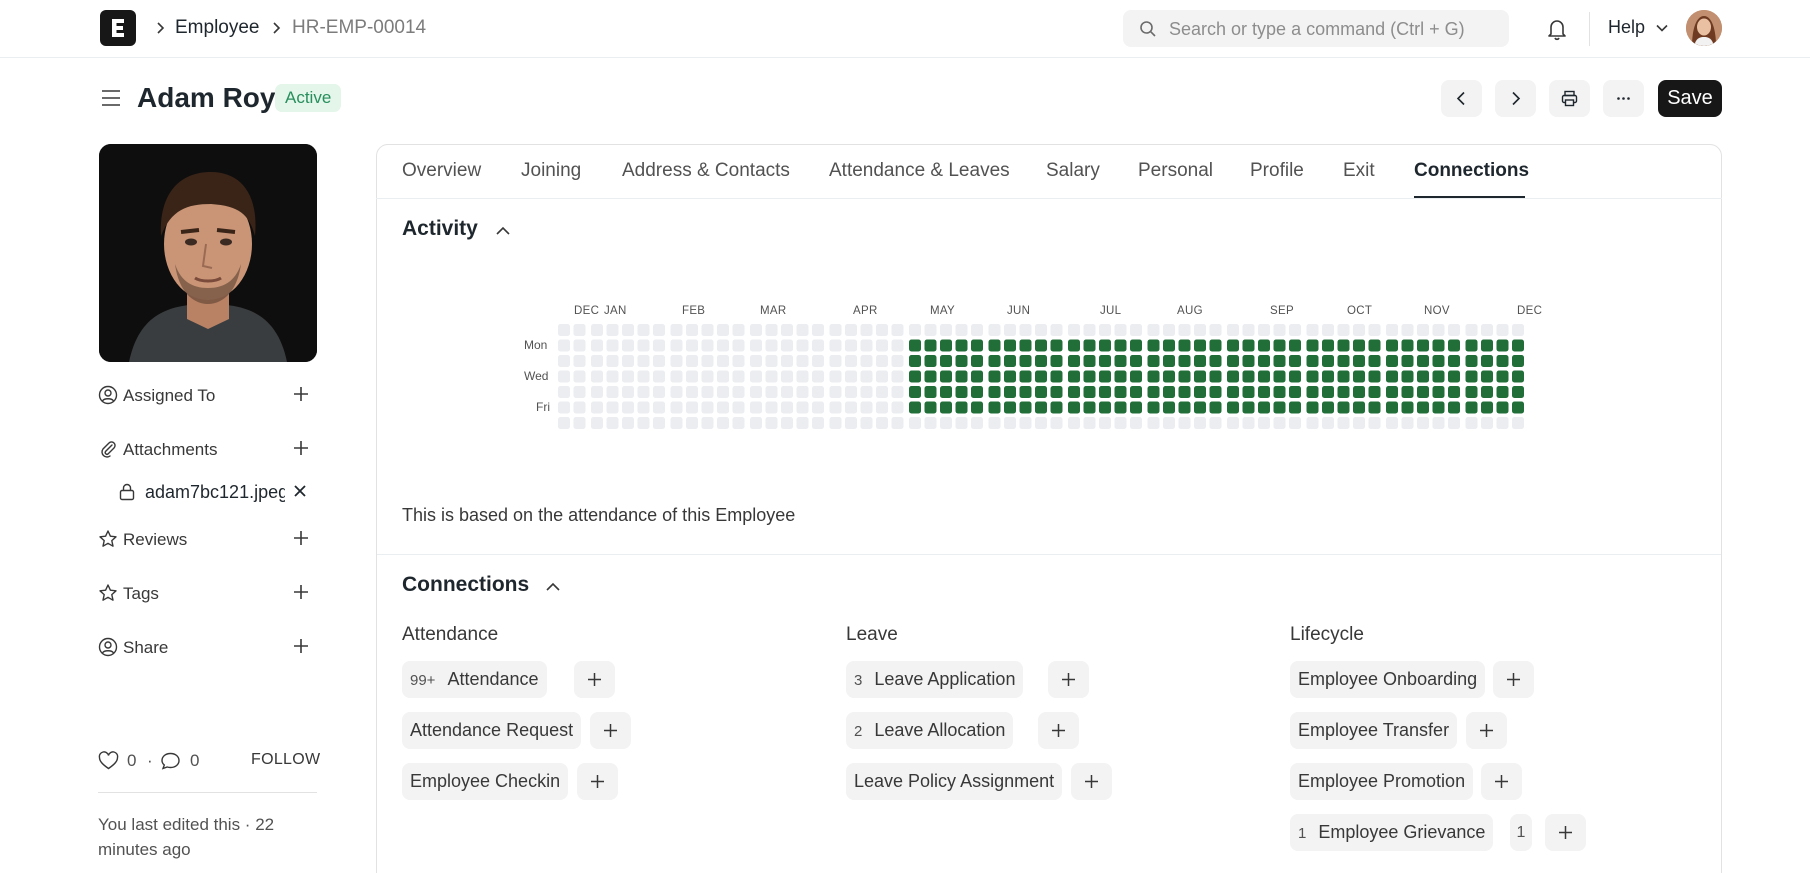  What do you see at coordinates (1175, 170) in the screenshot?
I see `tab-personal: Personal` at bounding box center [1175, 170].